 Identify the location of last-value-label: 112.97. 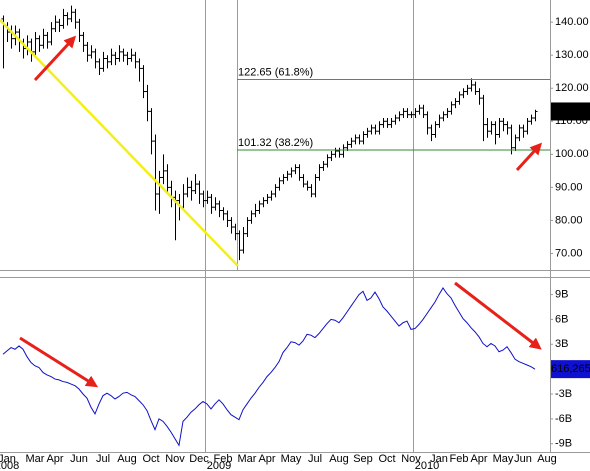
(571, 111).